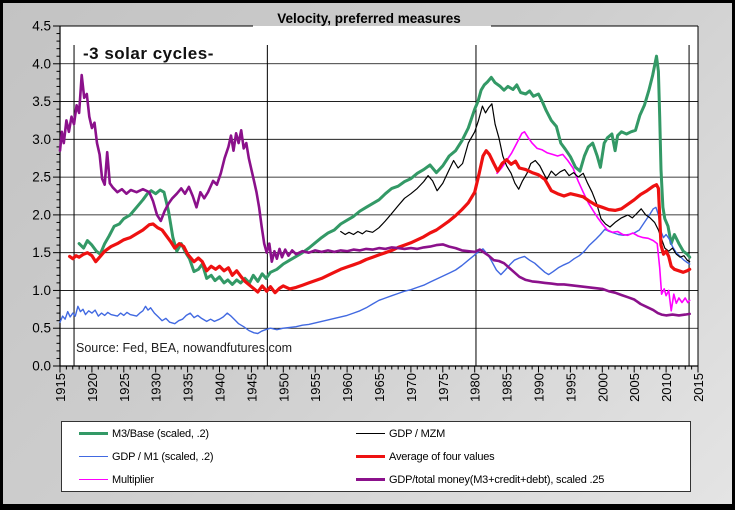 The image size is (735, 510). I want to click on legend-item-gdp-m1: GDP / M1 (scaled, .2), so click(200, 456).